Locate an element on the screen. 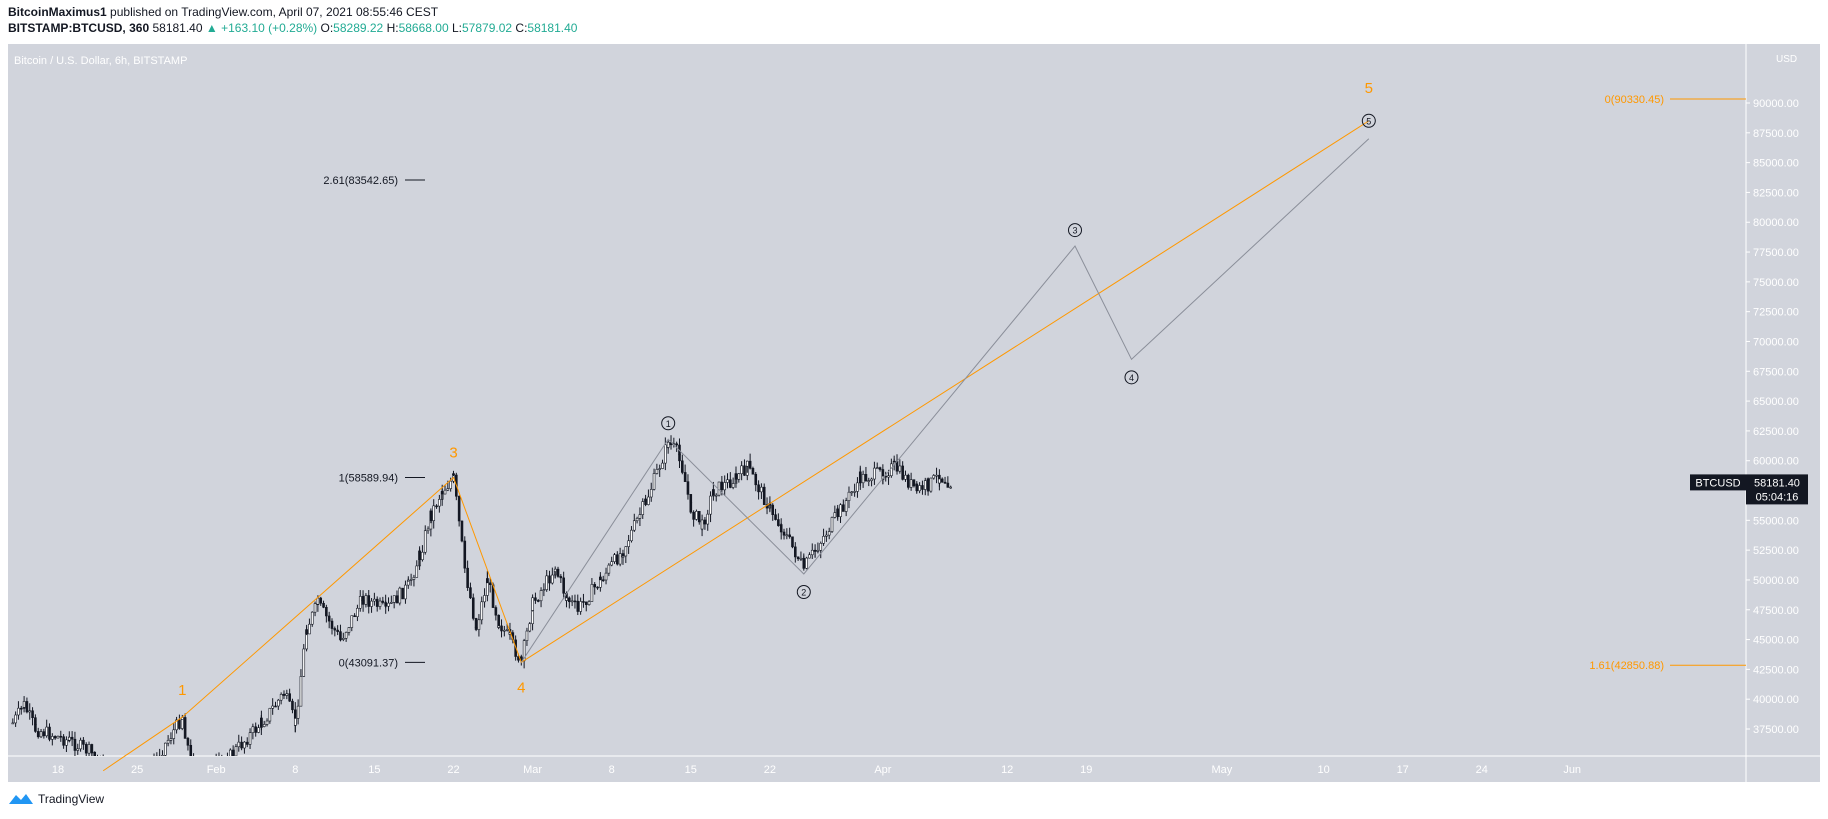 This screenshot has height=819, width=1828. y-tick-label: 37500.00 is located at coordinates (1776, 730).